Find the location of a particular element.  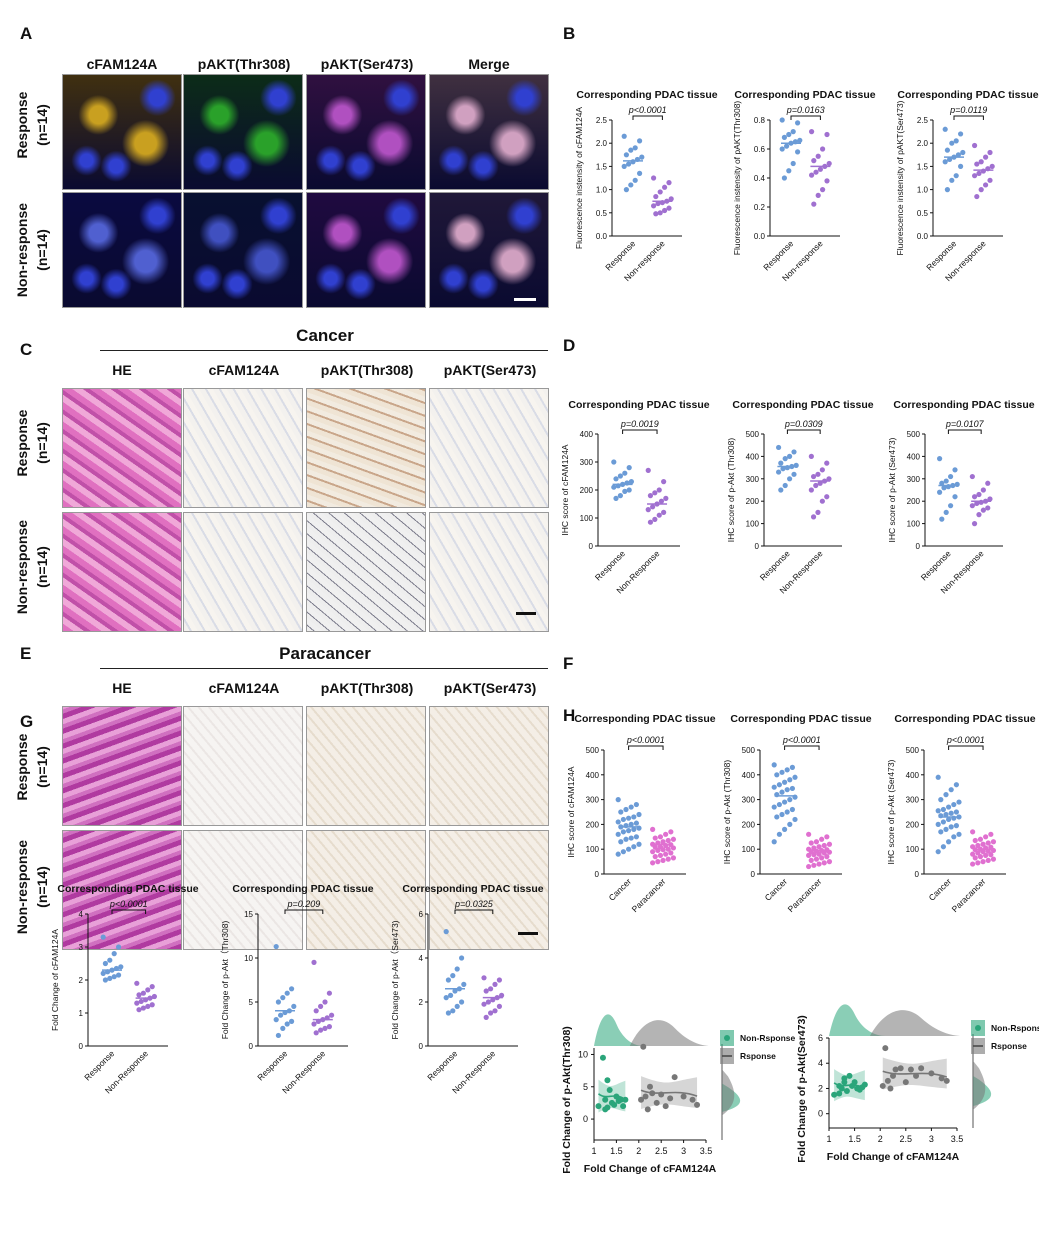

y-tick-label: 1.0 is located at coordinates (602, 190).